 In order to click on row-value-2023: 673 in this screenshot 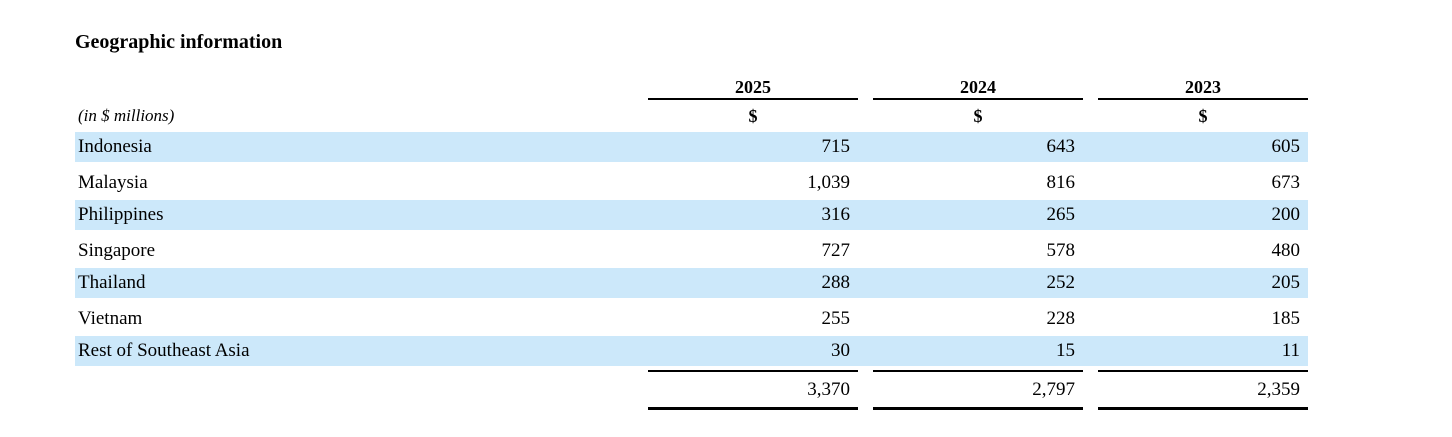, I will do `click(1286, 182)`.